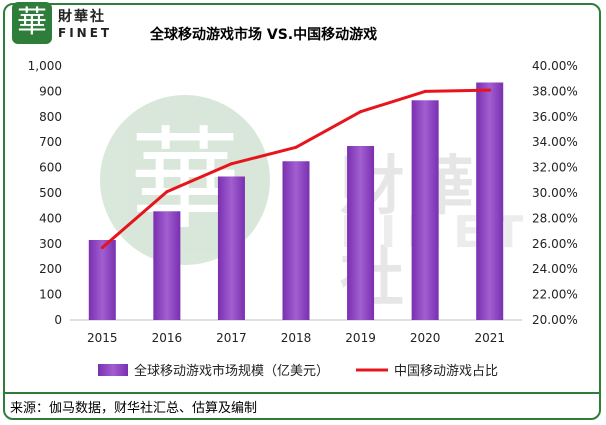 This screenshot has height=425, width=606. Describe the element at coordinates (555, 295) in the screenshot. I see `y-right-tick-label: 22.00%` at that location.